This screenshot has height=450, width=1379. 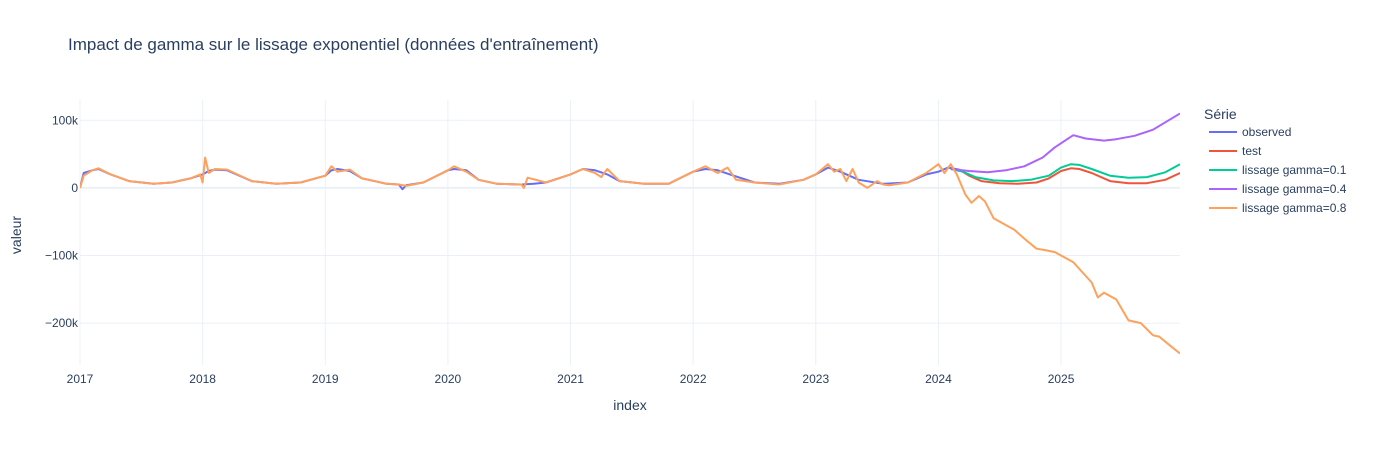 I want to click on x-tick-label: 2017, so click(x=80, y=379).